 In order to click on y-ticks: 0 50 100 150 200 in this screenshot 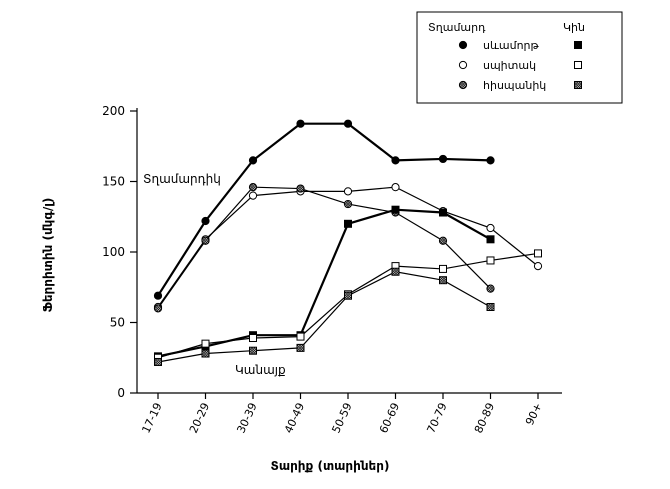, I will do `click(119, 252)`.